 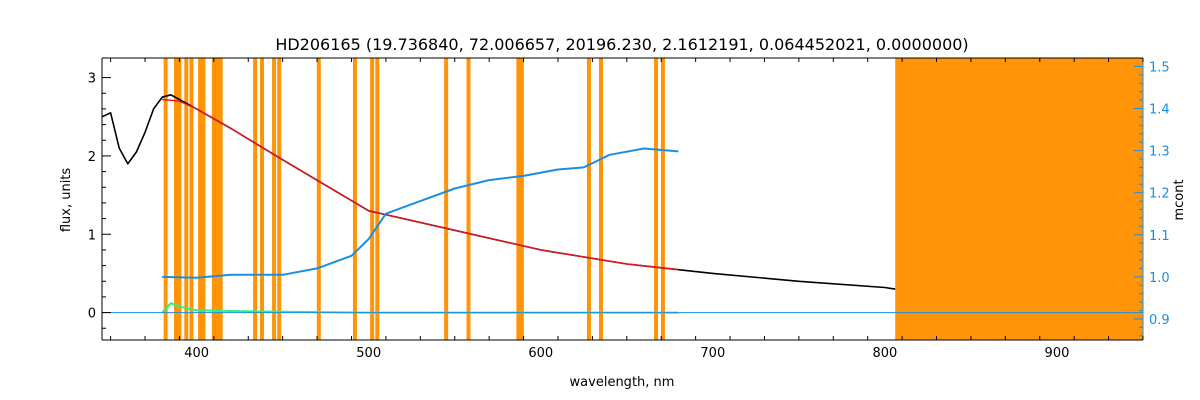 What do you see at coordinates (712, 353) in the screenshot?
I see `x-tick-label: 700` at bounding box center [712, 353].